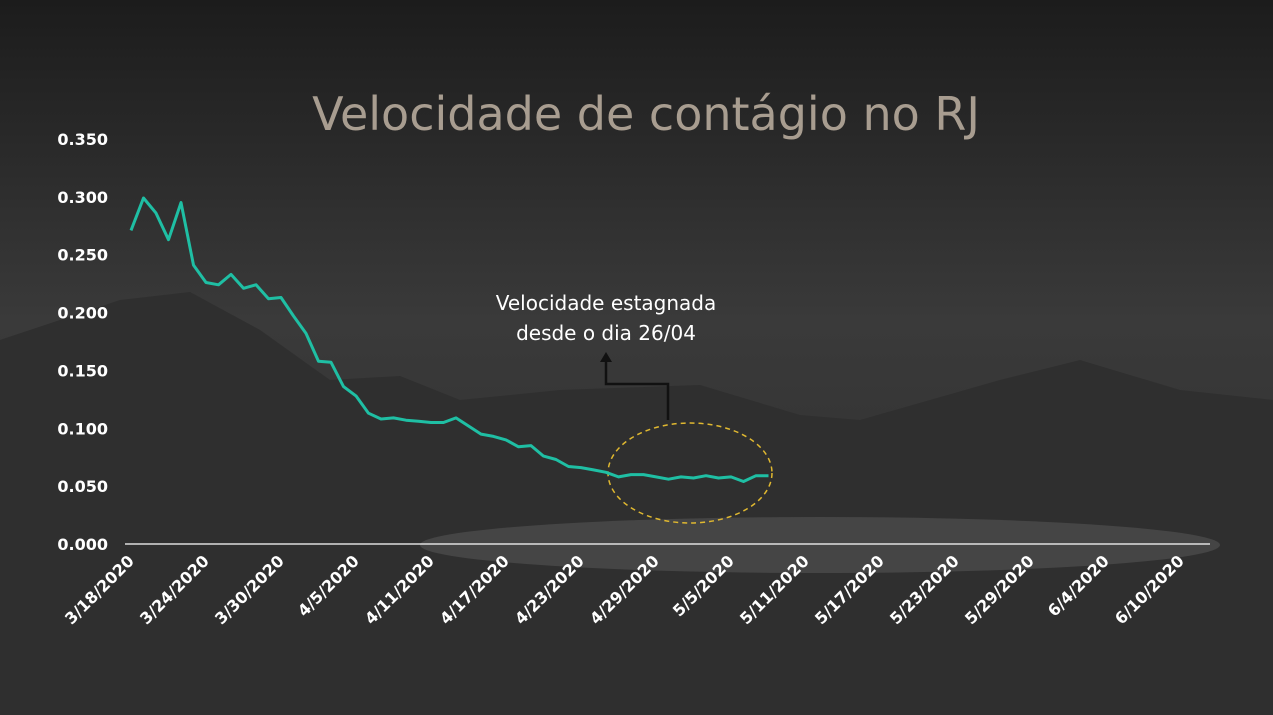 The height and width of the screenshot is (715, 1273). What do you see at coordinates (82, 544) in the screenshot?
I see `y-tick-label: 0.000` at bounding box center [82, 544].